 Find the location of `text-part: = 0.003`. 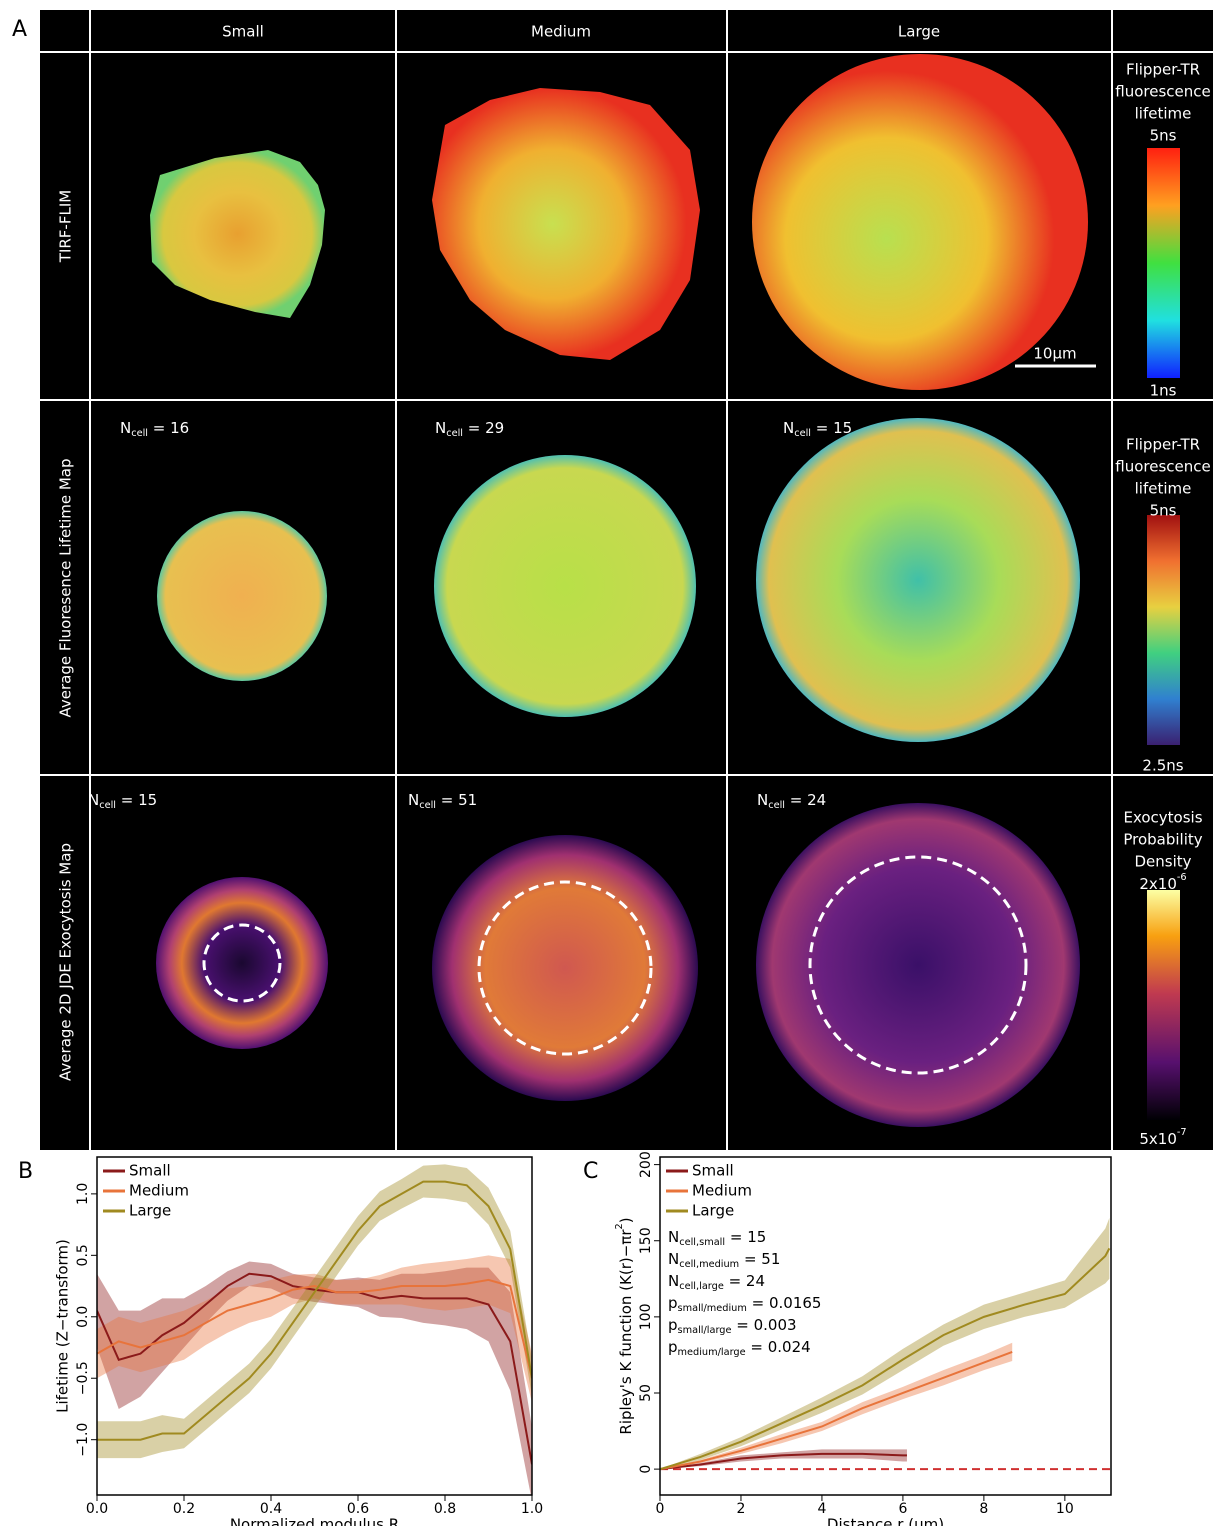

text-part: = 0.003 is located at coordinates (764, 1325).